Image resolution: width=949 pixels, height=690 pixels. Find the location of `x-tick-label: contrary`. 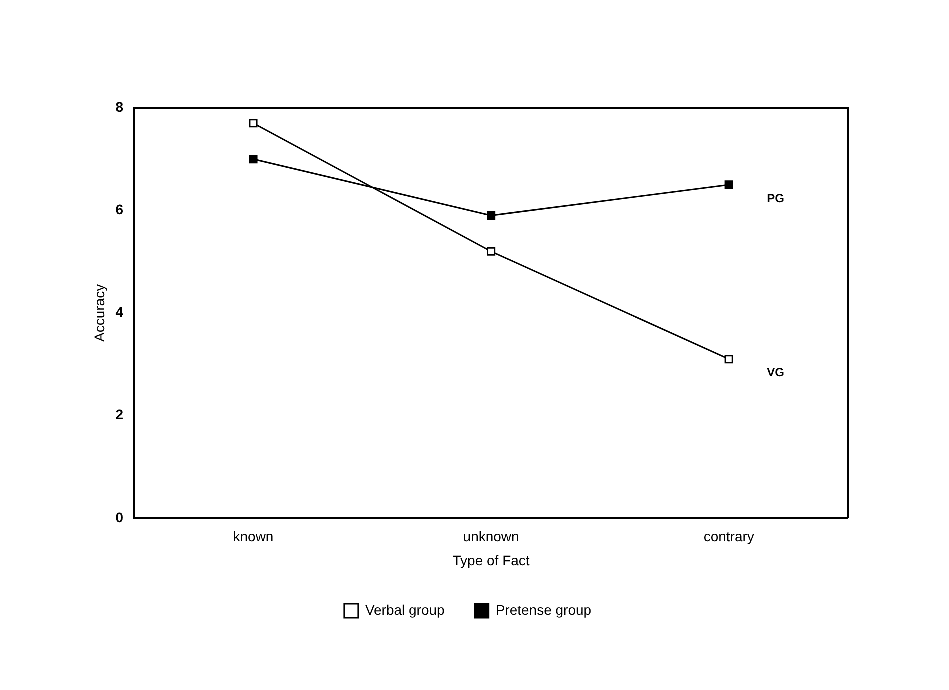

x-tick-label: contrary is located at coordinates (729, 536).